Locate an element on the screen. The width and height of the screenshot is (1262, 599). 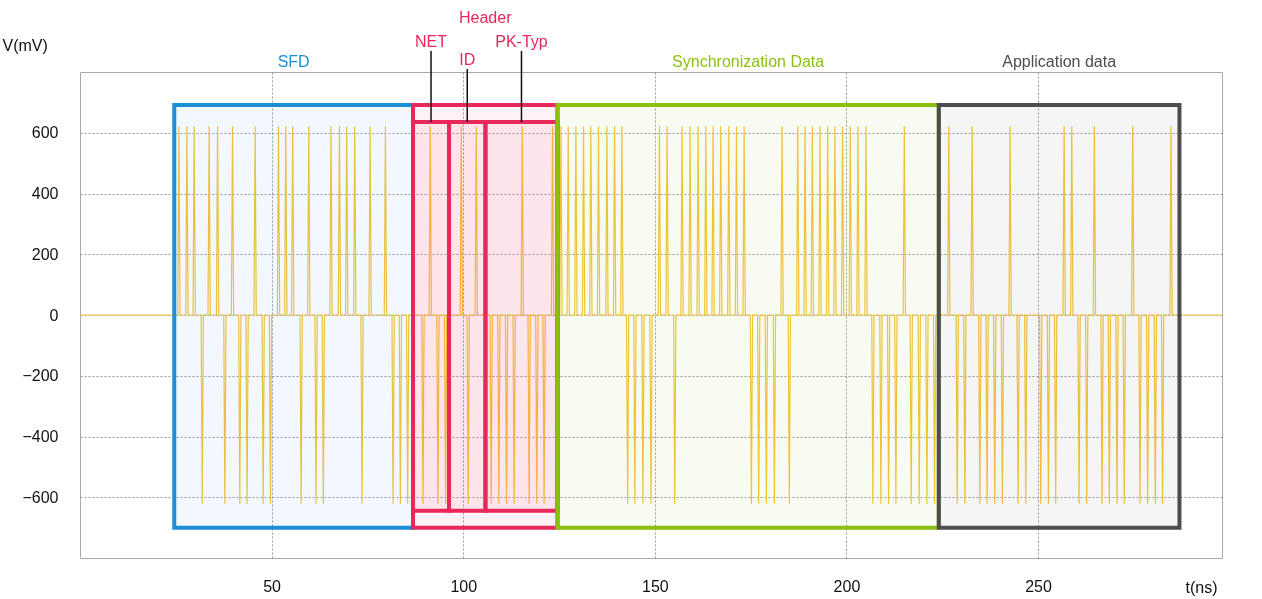
x-axis-title: t(ns) is located at coordinates (1201, 587).